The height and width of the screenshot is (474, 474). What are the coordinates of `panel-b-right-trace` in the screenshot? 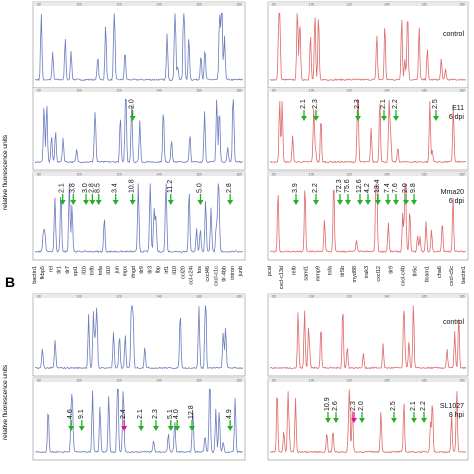 It's located at (368, 421).